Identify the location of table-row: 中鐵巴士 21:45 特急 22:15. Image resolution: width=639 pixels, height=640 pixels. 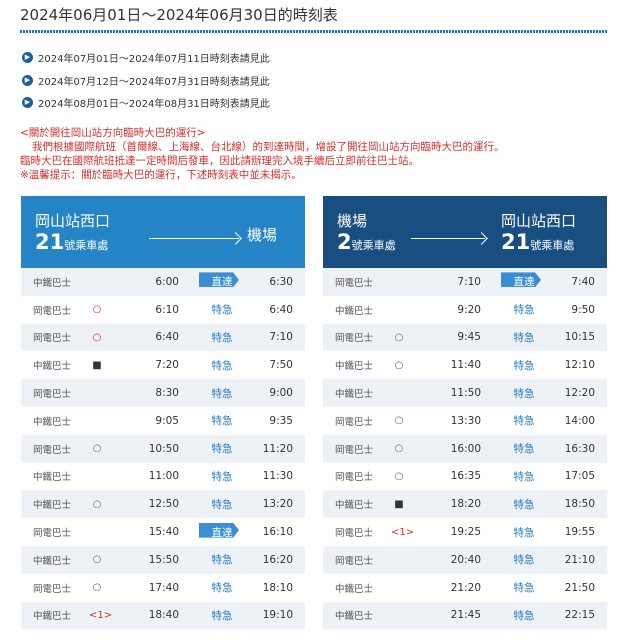
(465, 615).